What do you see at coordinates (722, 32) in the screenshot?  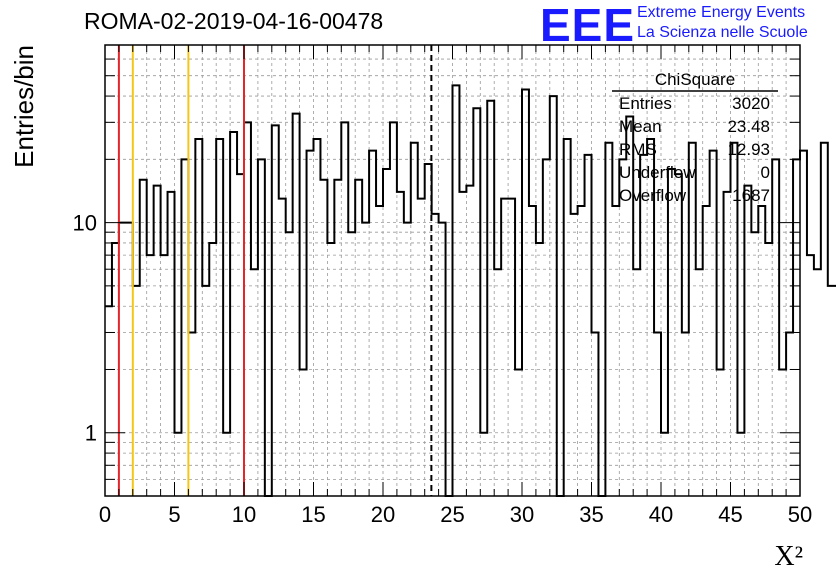 I see `logo-line-2: La Scienza nelle Scuole` at bounding box center [722, 32].